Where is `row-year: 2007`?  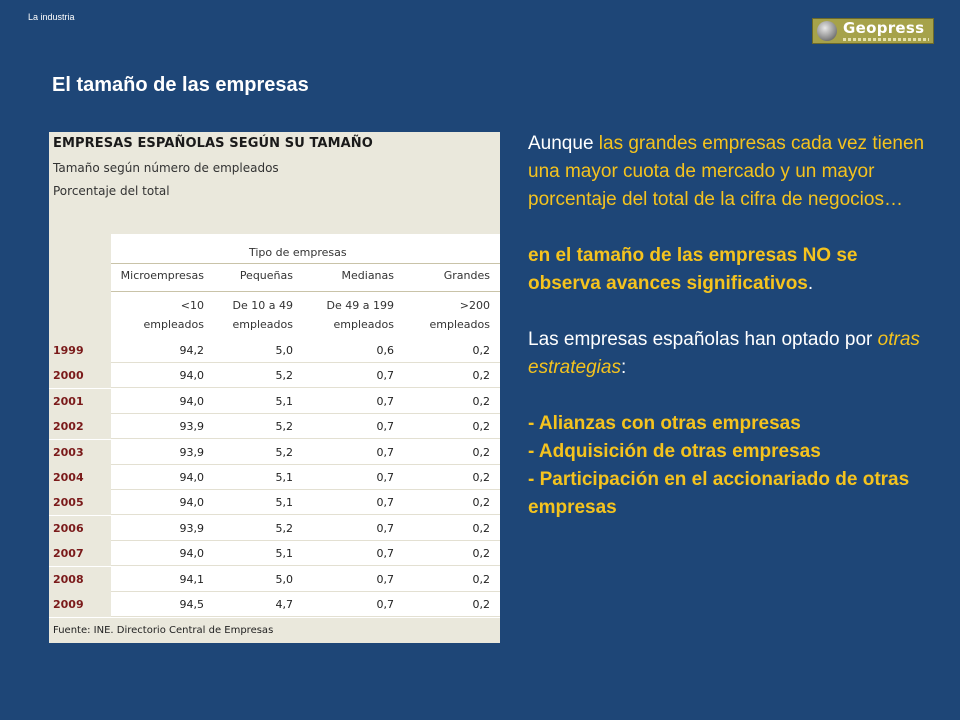 row-year: 2007 is located at coordinates (80, 554).